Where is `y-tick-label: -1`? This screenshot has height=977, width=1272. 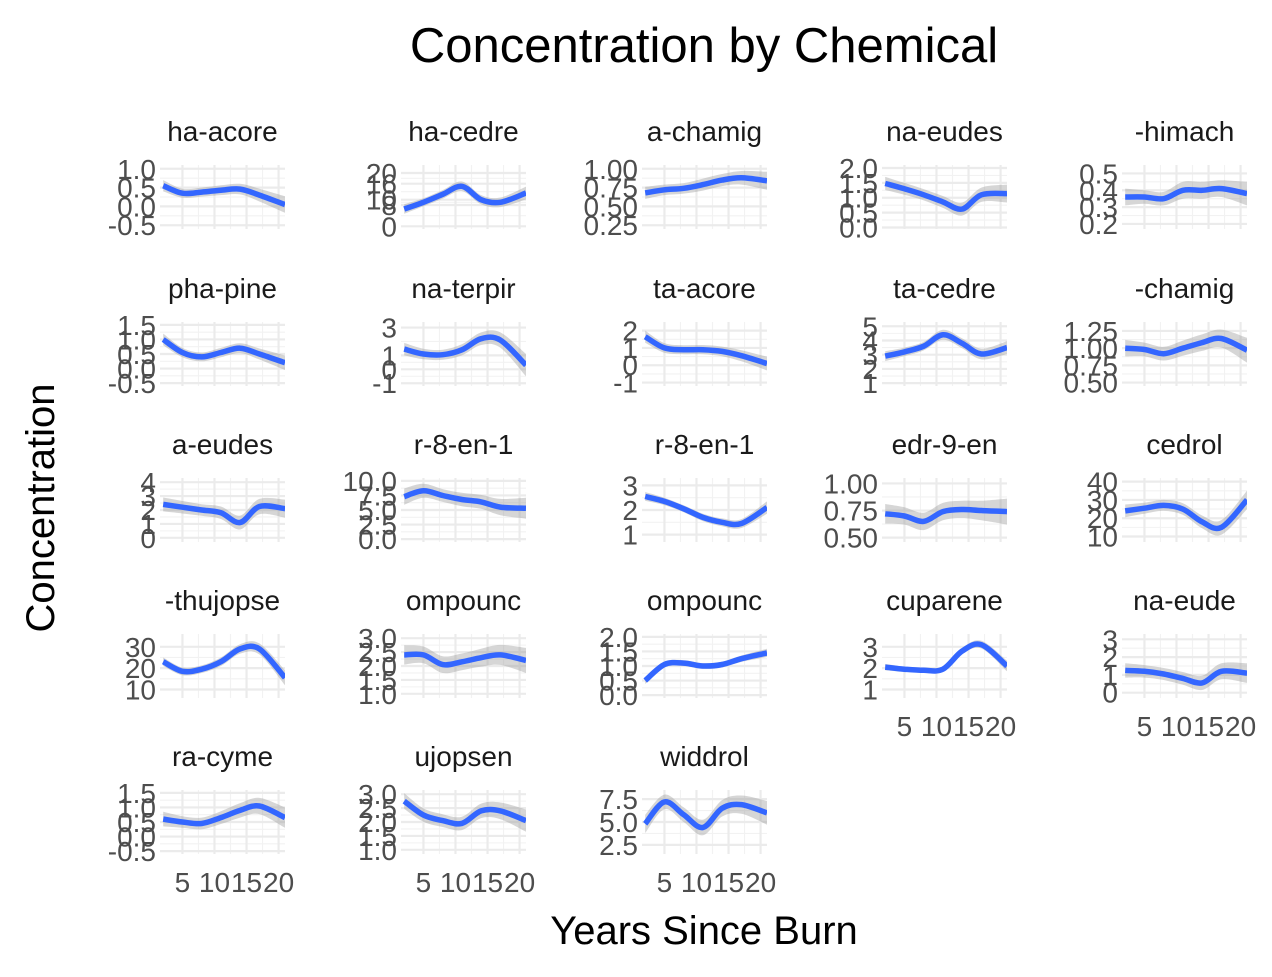
y-tick-label: -1 is located at coordinates (384, 383).